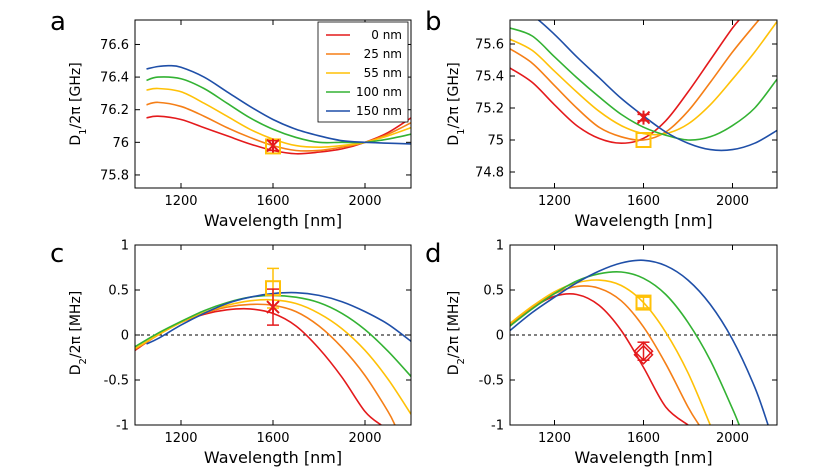  Describe the element at coordinates (120, 143) in the screenshot. I see `y-tick-label: 76` at that location.